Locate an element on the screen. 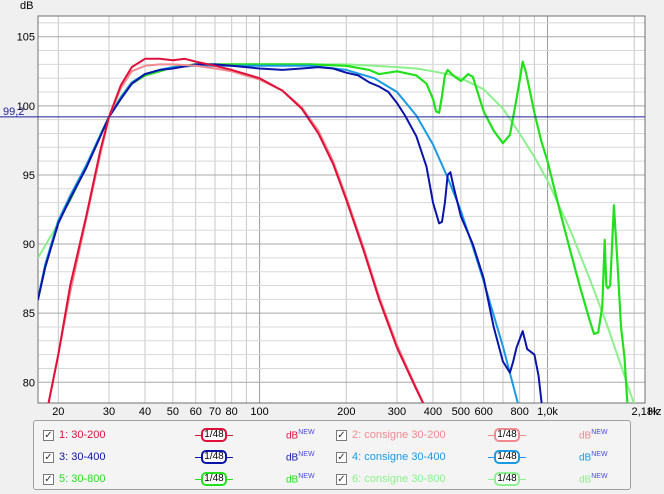 The height and width of the screenshot is (494, 664). x-tick-label: 800 is located at coordinates (519, 412).